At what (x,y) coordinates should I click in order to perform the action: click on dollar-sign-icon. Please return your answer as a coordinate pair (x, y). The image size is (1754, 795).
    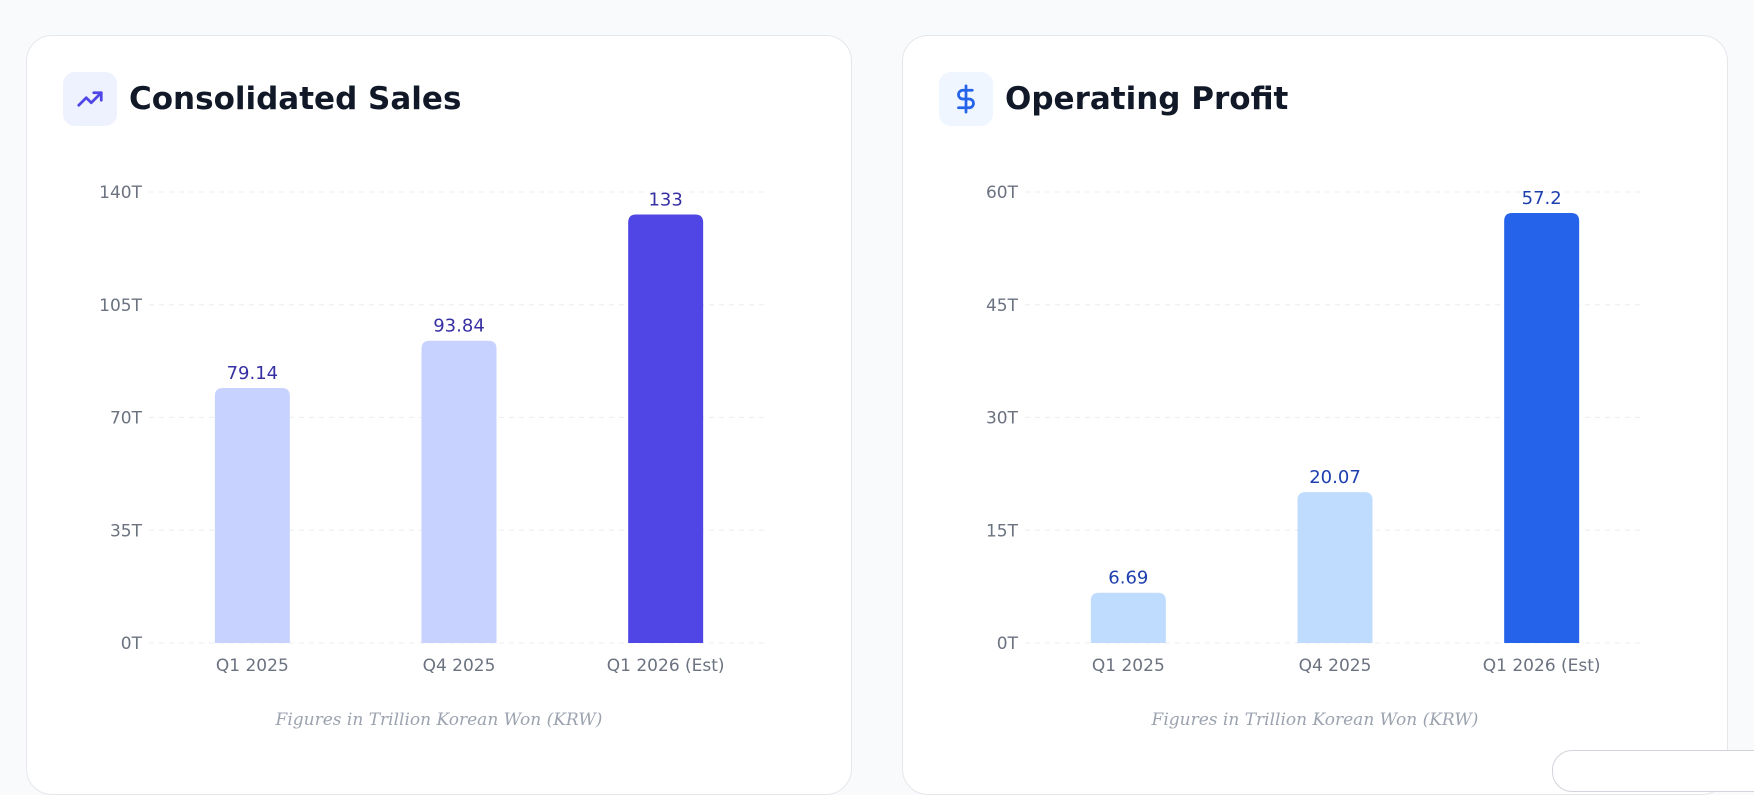
    Looking at the image, I should click on (966, 99).